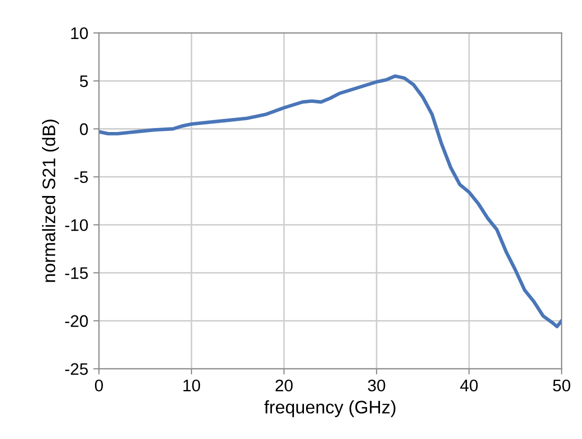 The height and width of the screenshot is (439, 582). Describe the element at coordinates (76, 225) in the screenshot. I see `y-tick-label: -10` at that location.